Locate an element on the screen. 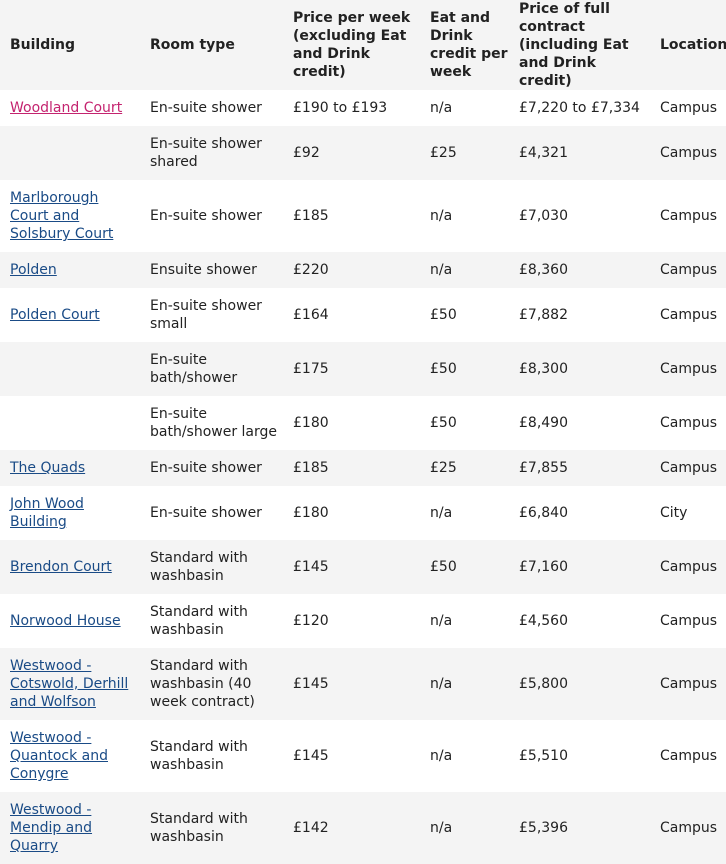  price-full-contract-cell: £7,030 is located at coordinates (579, 216).